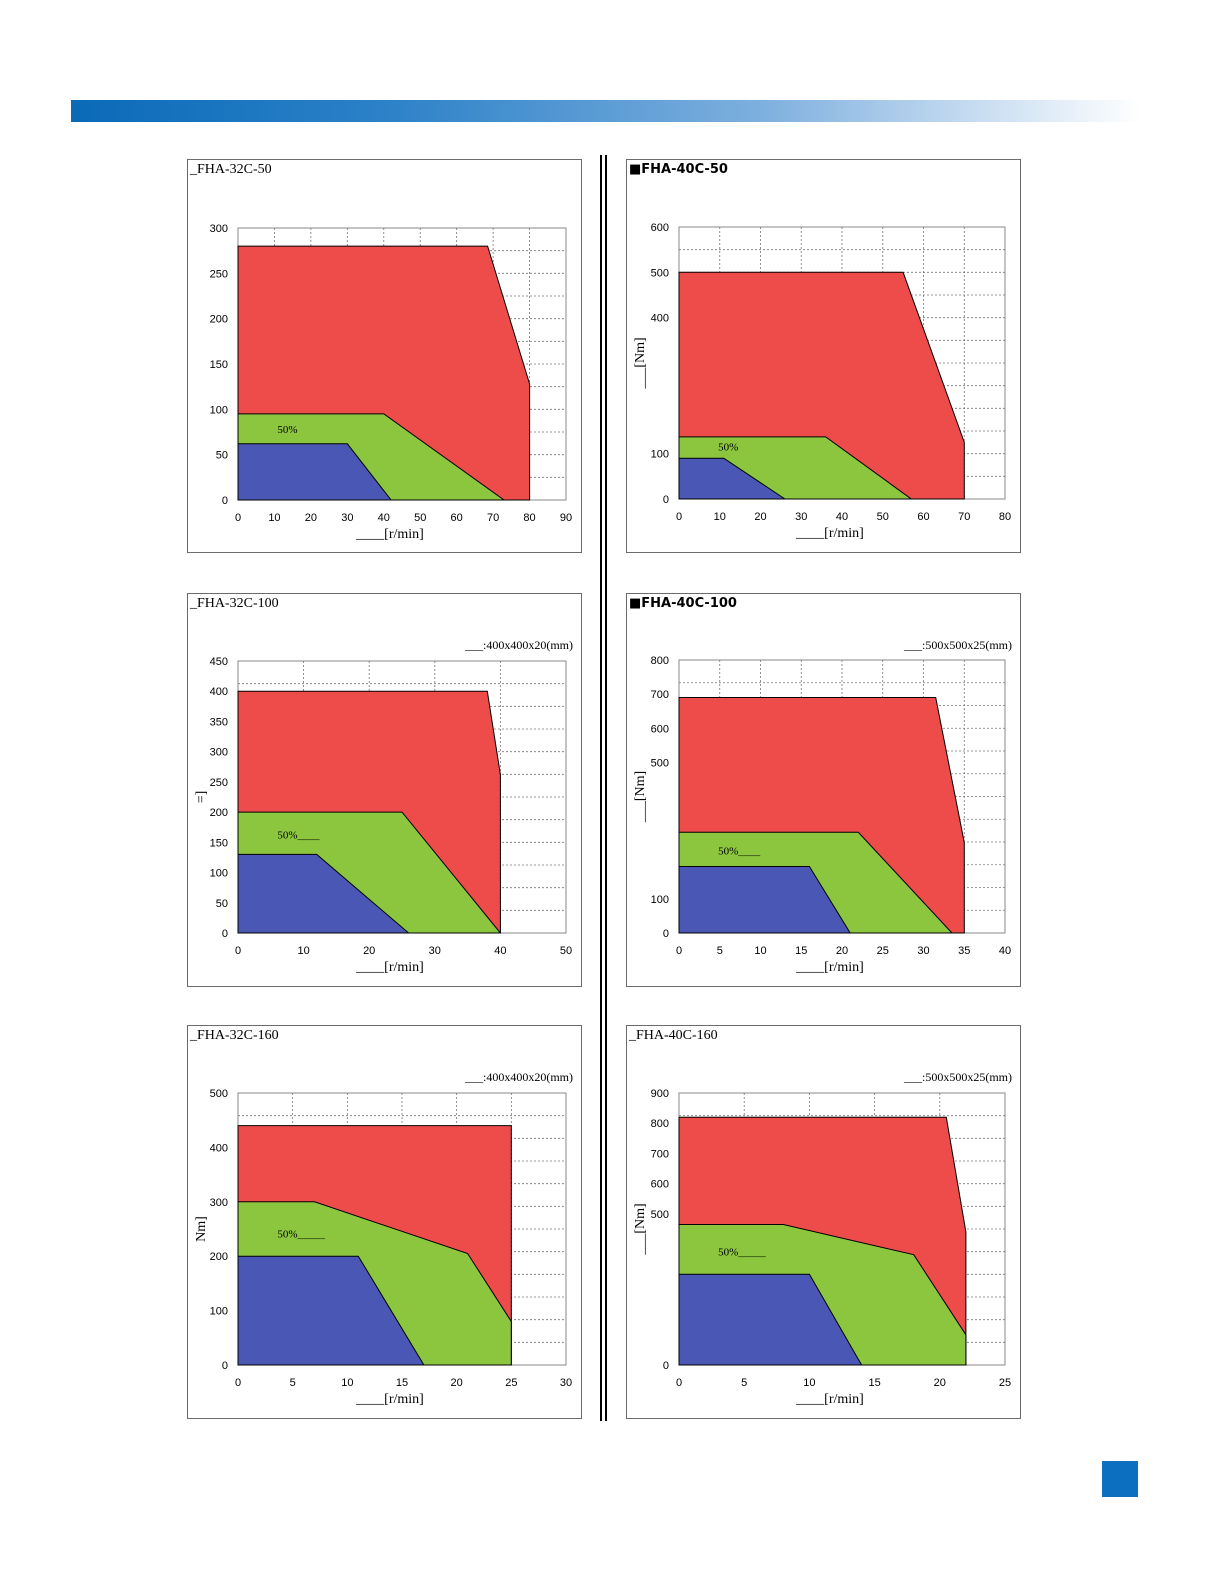  I want to click on y-tick-label: 900, so click(660, 1094).